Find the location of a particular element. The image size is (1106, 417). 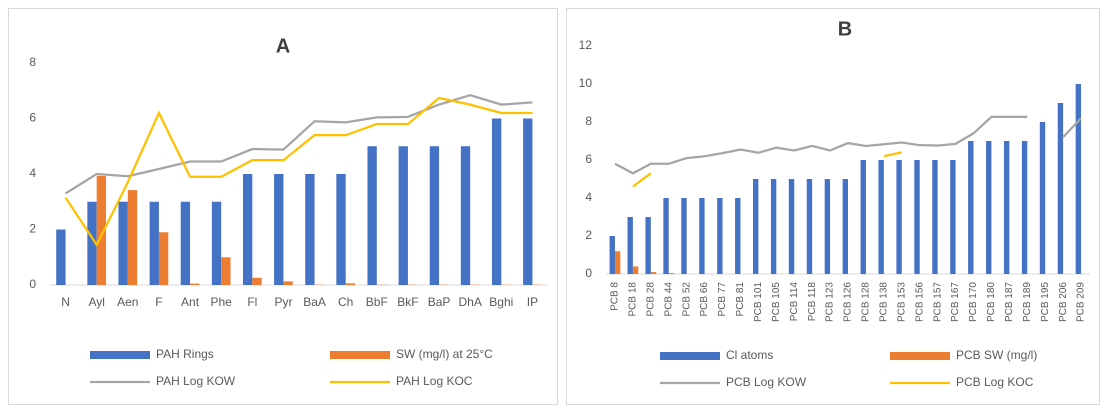

x-tick-label: PCB 18 is located at coordinates (633, 299).